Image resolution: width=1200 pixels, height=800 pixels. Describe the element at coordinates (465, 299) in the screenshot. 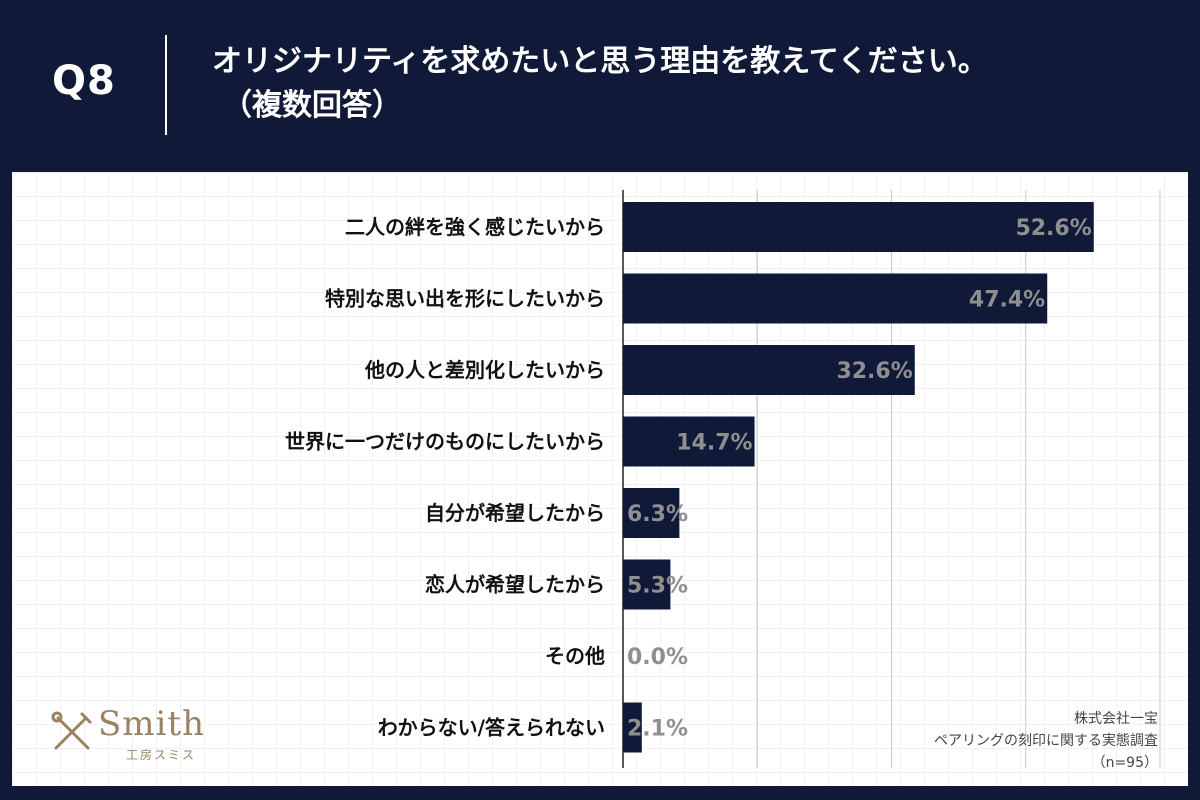

I see `category-label: 特別な思い出を形にしたいから` at that location.